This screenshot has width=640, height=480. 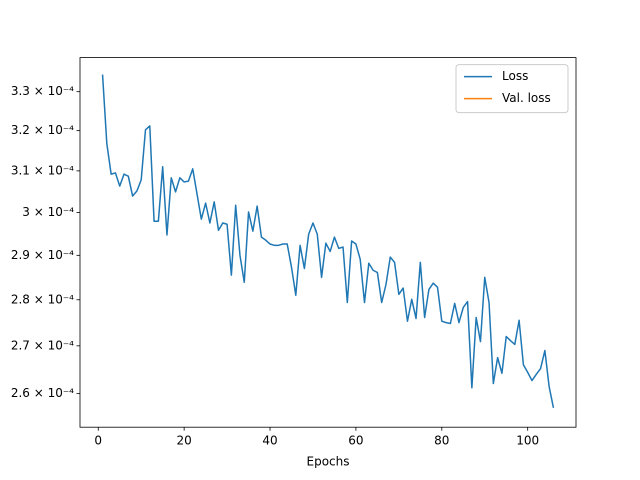 I want to click on legend-label: Val. loss, so click(x=526, y=98).